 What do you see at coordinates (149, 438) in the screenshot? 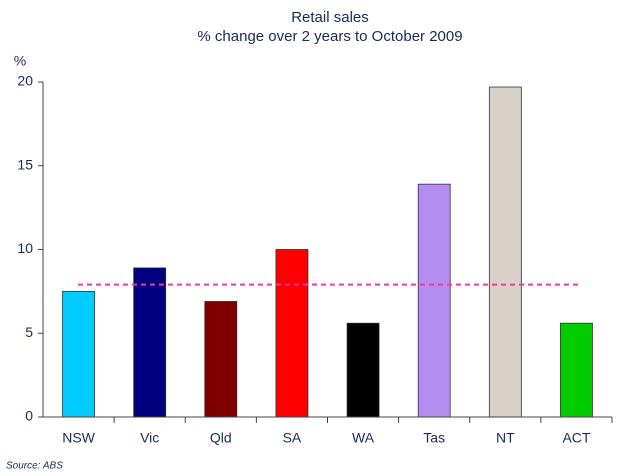
I see `x-tick-label: Vic` at bounding box center [149, 438].